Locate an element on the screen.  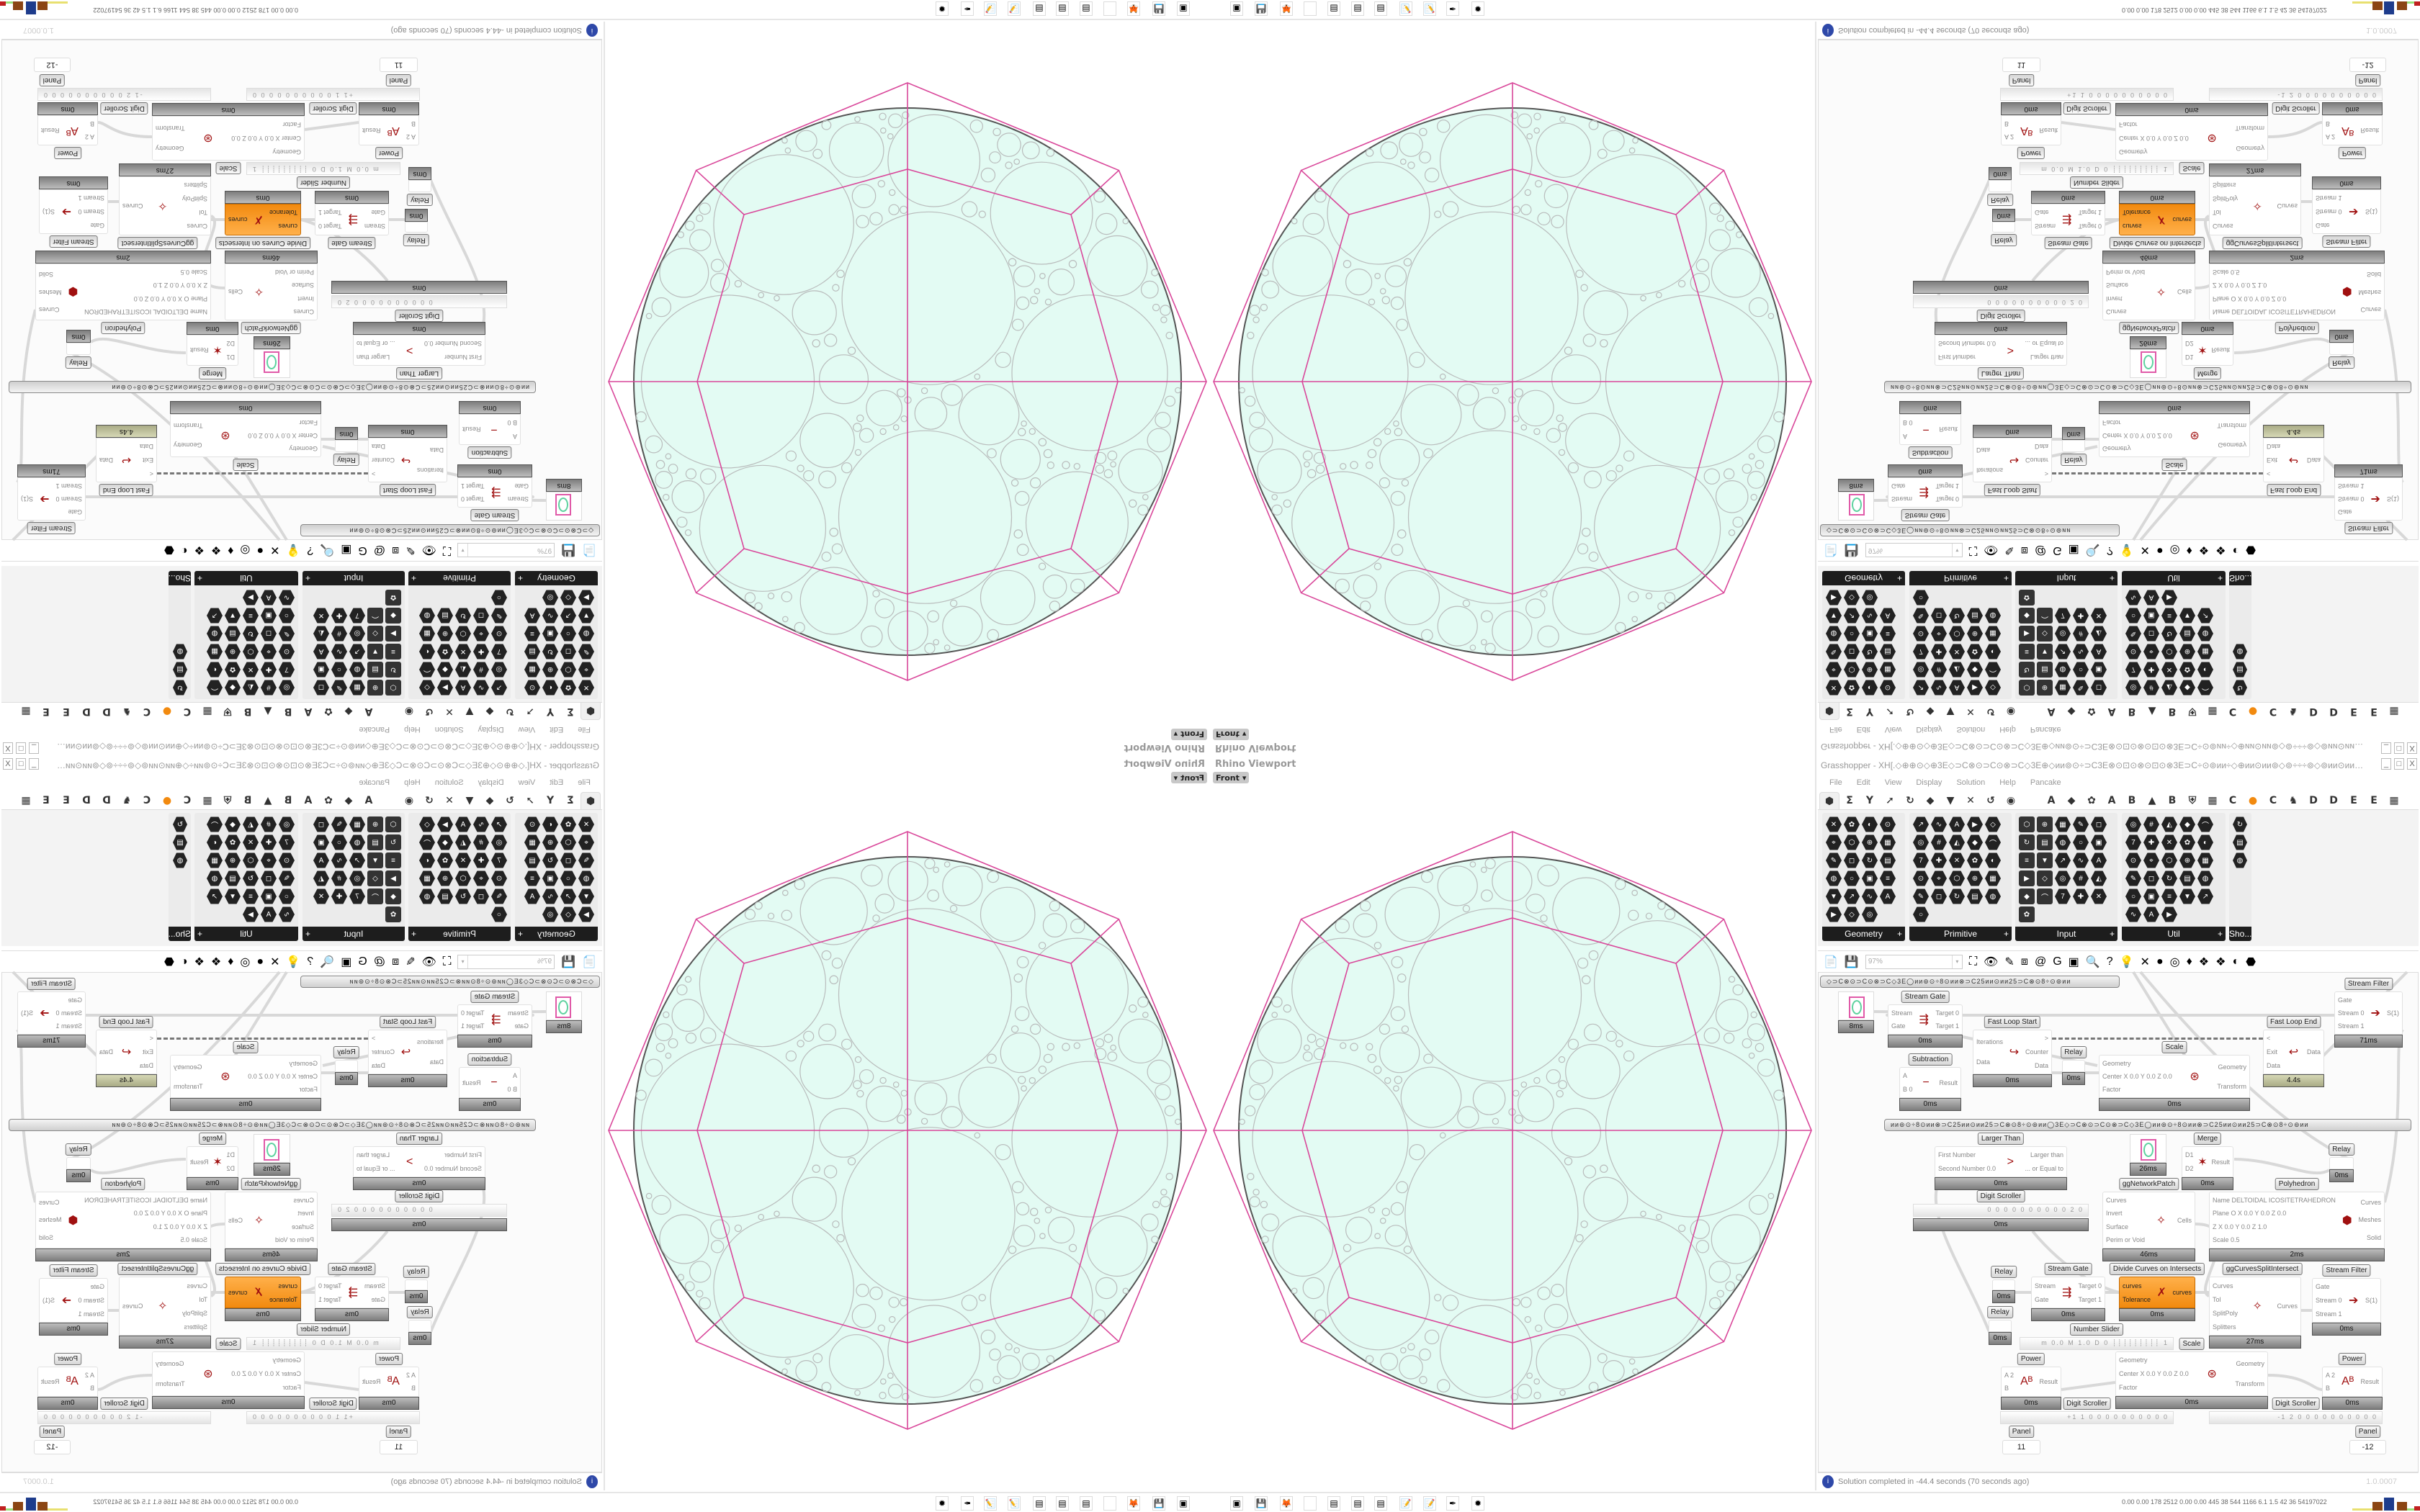
digit-scroller: 0 0 0 0 0 0 0 0 0 0 2 0 is located at coordinates (419, 1210).